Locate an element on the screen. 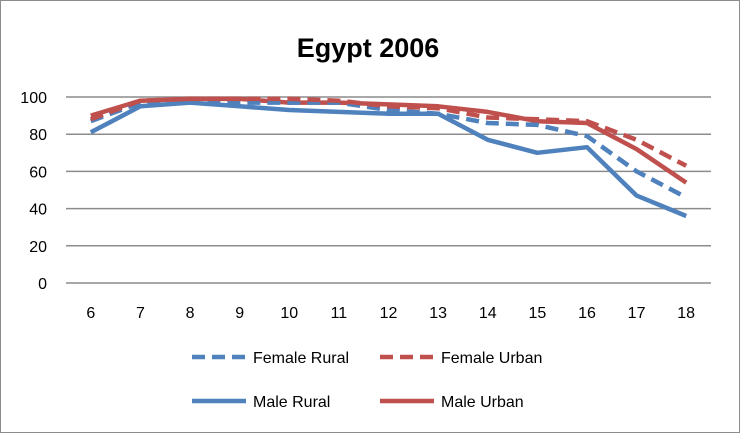 This screenshot has width=740, height=433. x-tick-label: 17 is located at coordinates (637, 313).